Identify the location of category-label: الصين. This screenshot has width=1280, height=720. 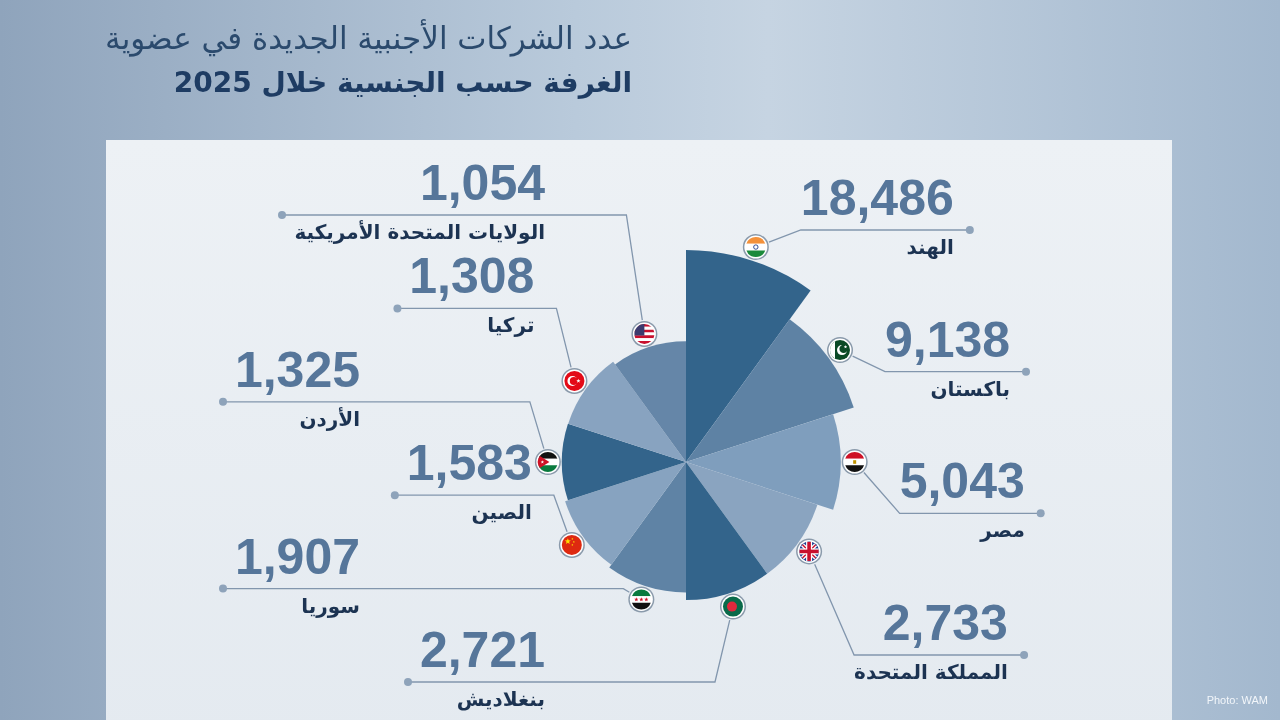
(501, 512).